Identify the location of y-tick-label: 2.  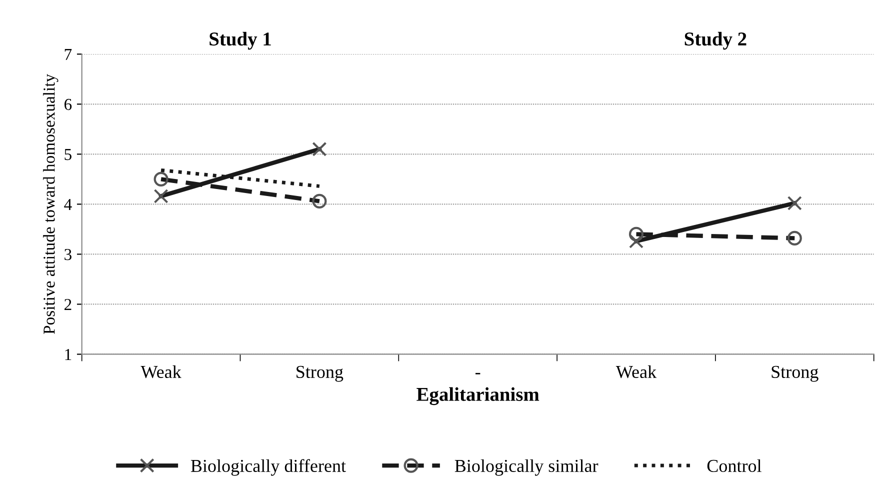
(68, 304).